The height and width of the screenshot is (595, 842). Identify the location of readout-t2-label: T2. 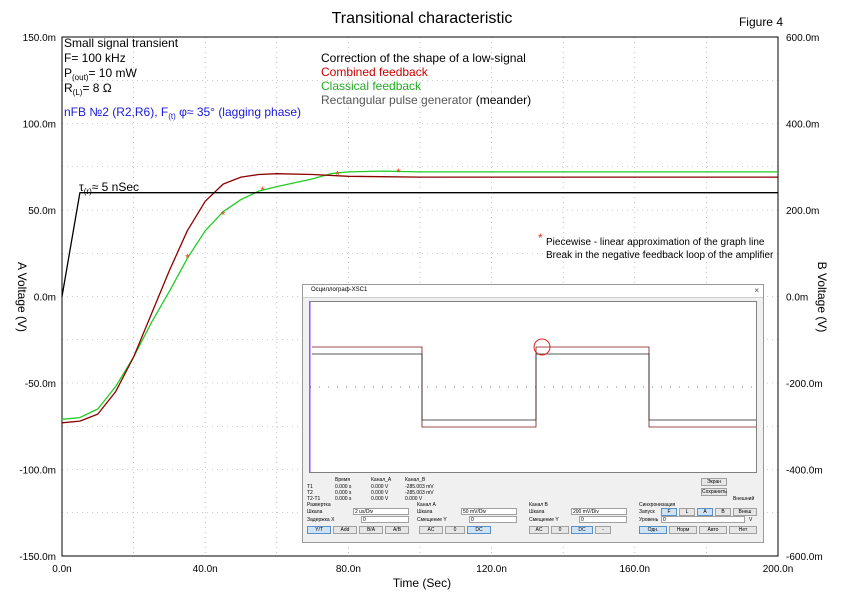
(310, 493).